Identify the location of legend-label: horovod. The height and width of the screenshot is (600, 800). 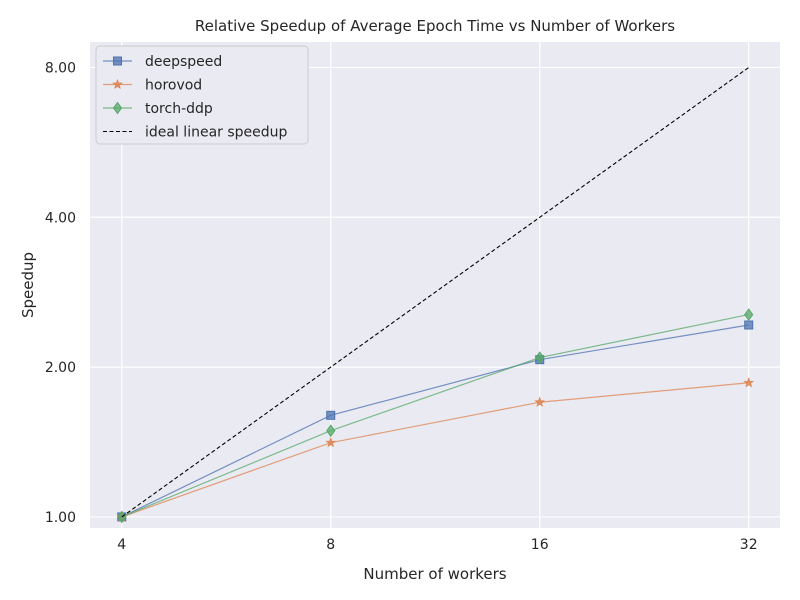
(173, 86).